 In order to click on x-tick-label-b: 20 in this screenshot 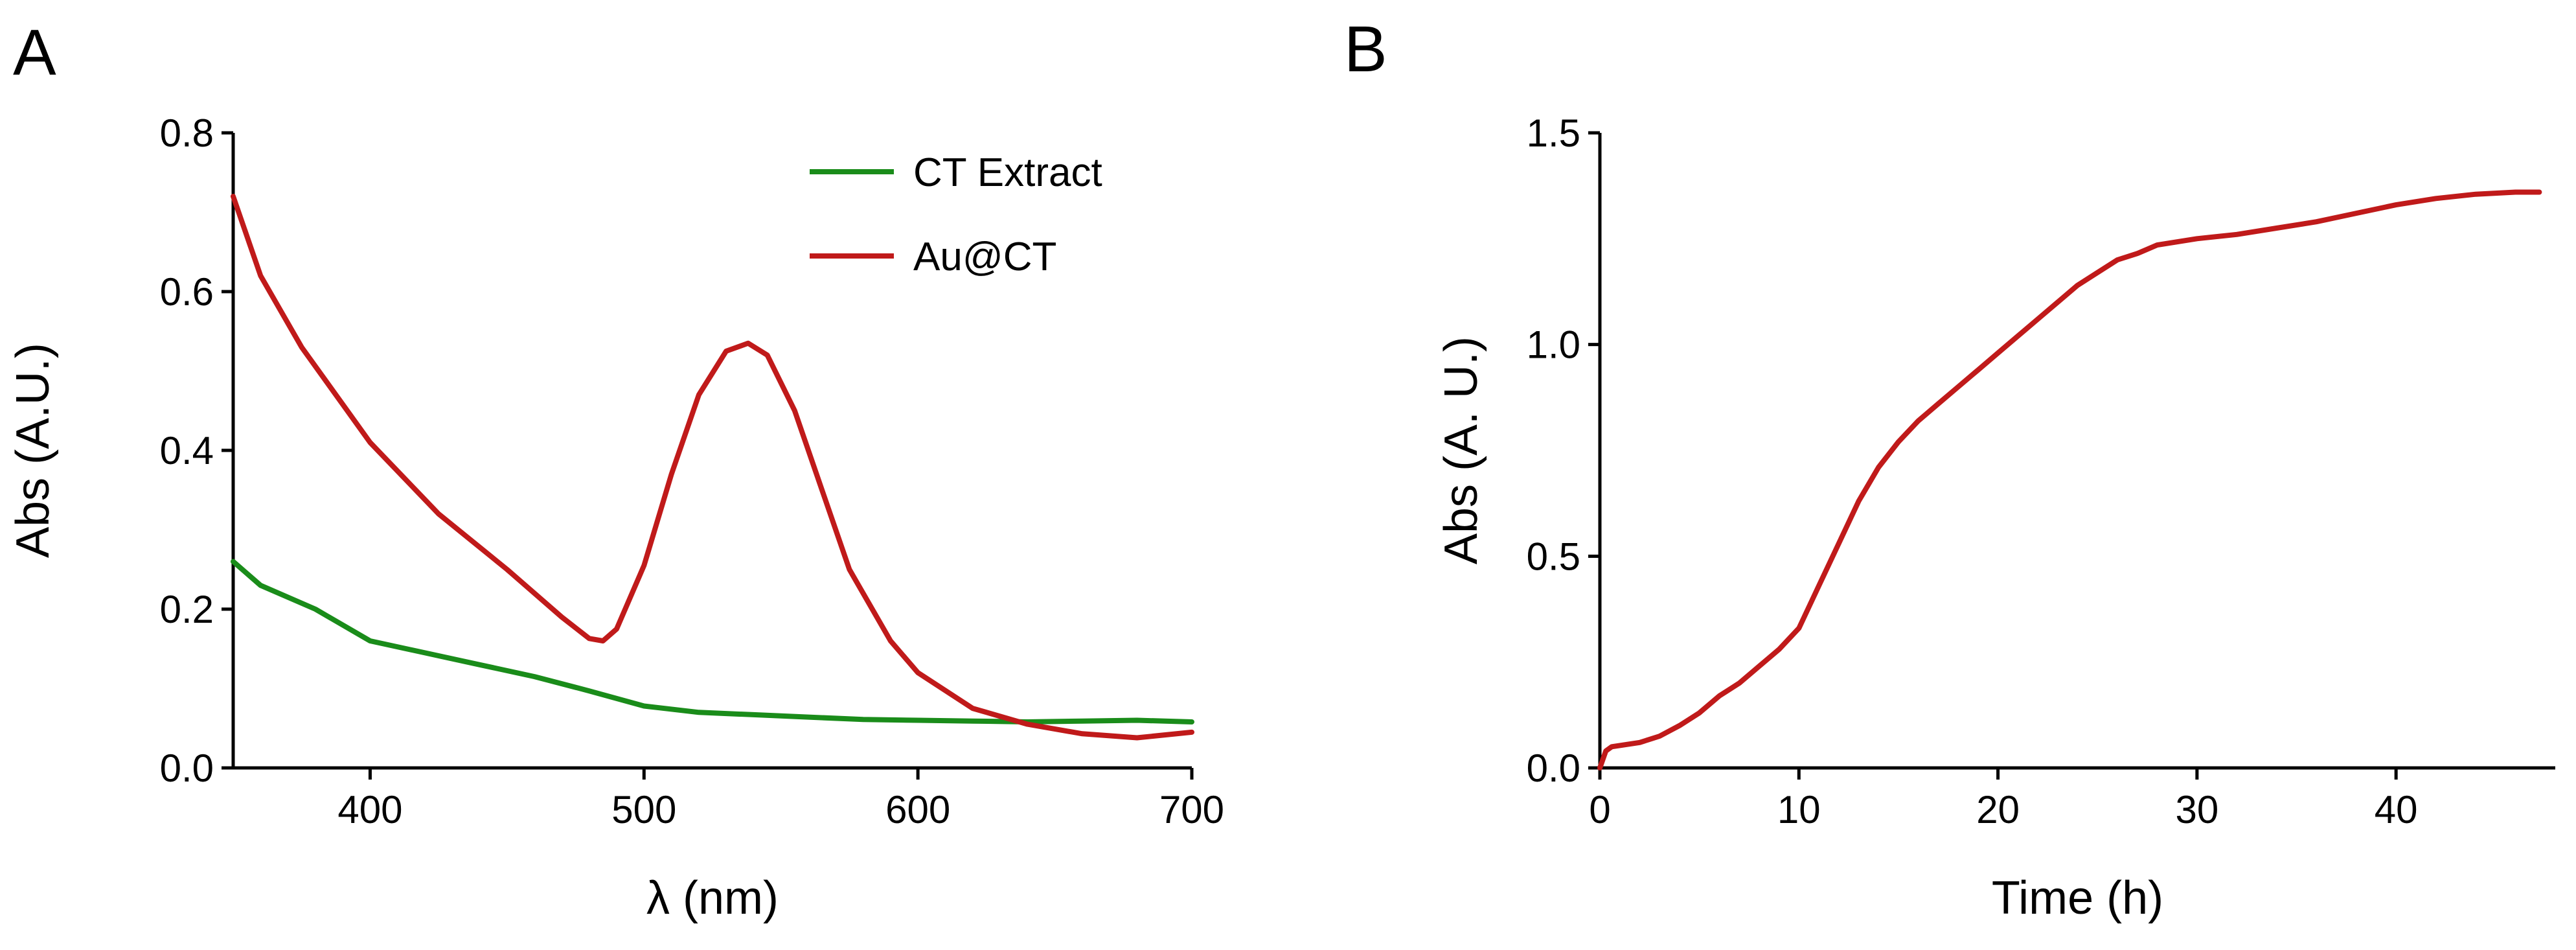, I will do `click(1998, 809)`.